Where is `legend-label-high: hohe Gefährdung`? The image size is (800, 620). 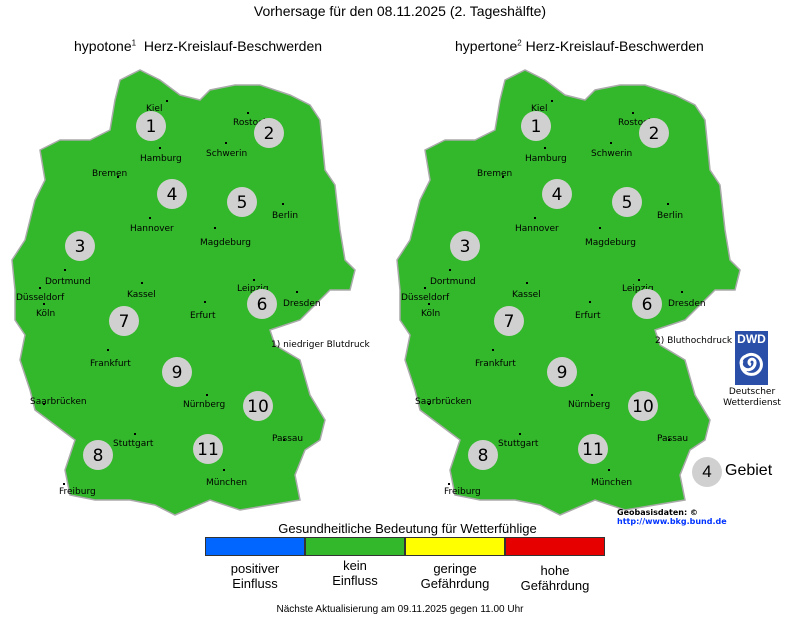 legend-label-high: hohe Gefährdung is located at coordinates (555, 578).